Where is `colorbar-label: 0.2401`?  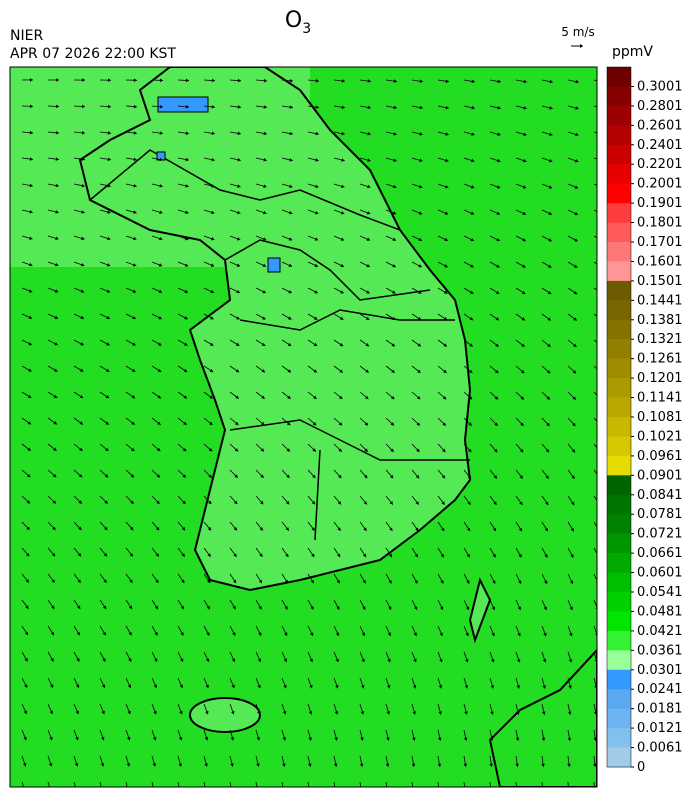 colorbar-label: 0.2401 is located at coordinates (660, 145).